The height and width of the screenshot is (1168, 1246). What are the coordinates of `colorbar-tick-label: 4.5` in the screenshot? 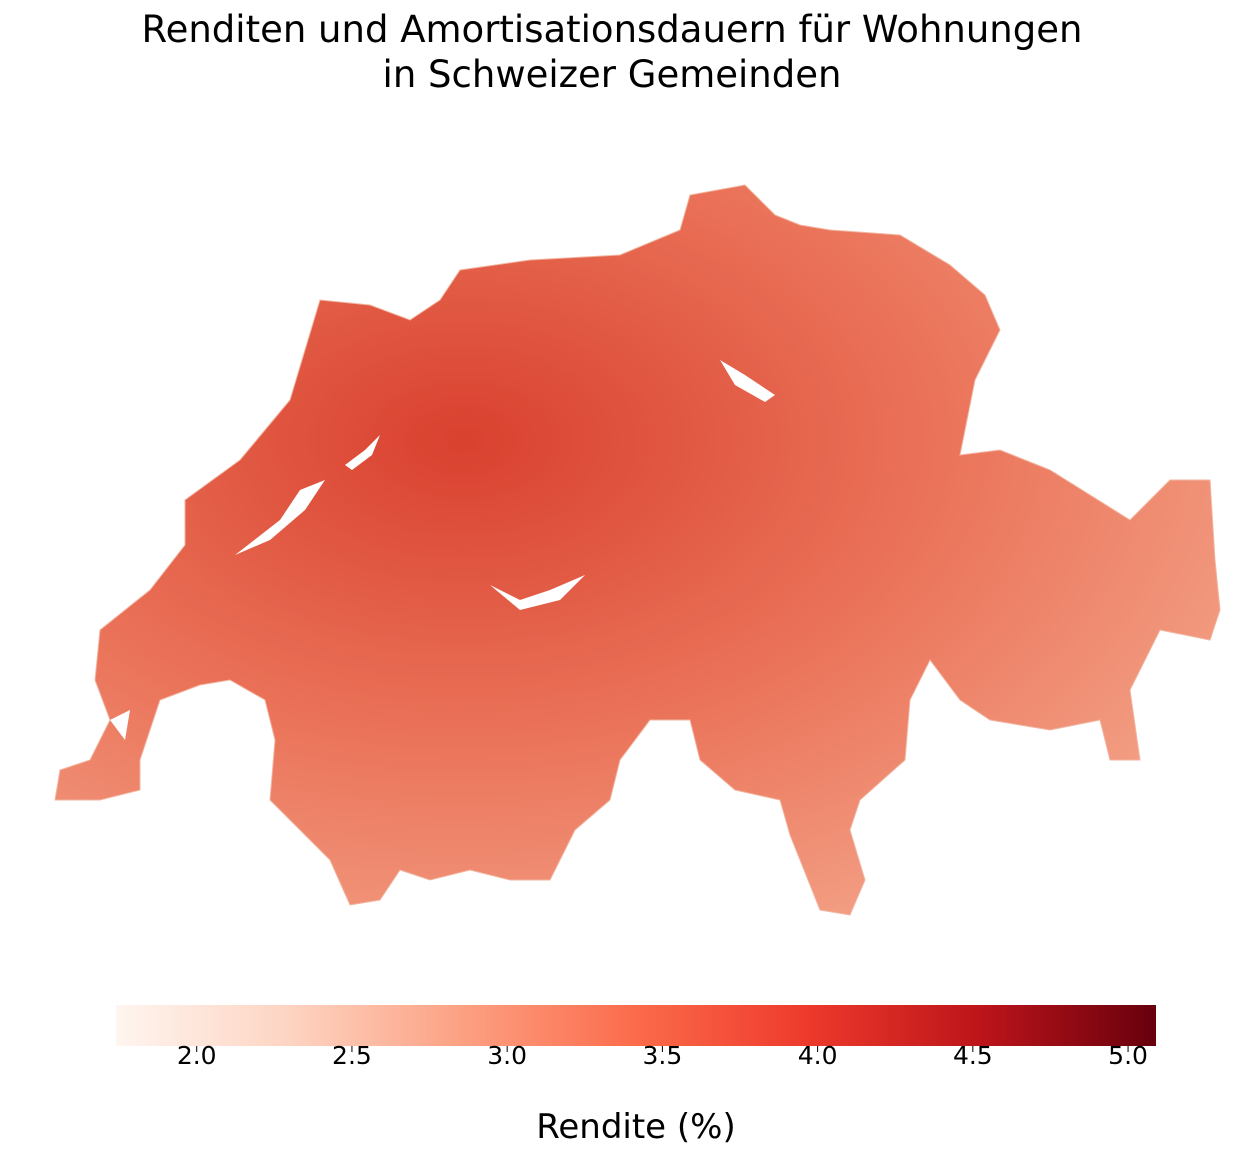 It's located at (973, 1055).